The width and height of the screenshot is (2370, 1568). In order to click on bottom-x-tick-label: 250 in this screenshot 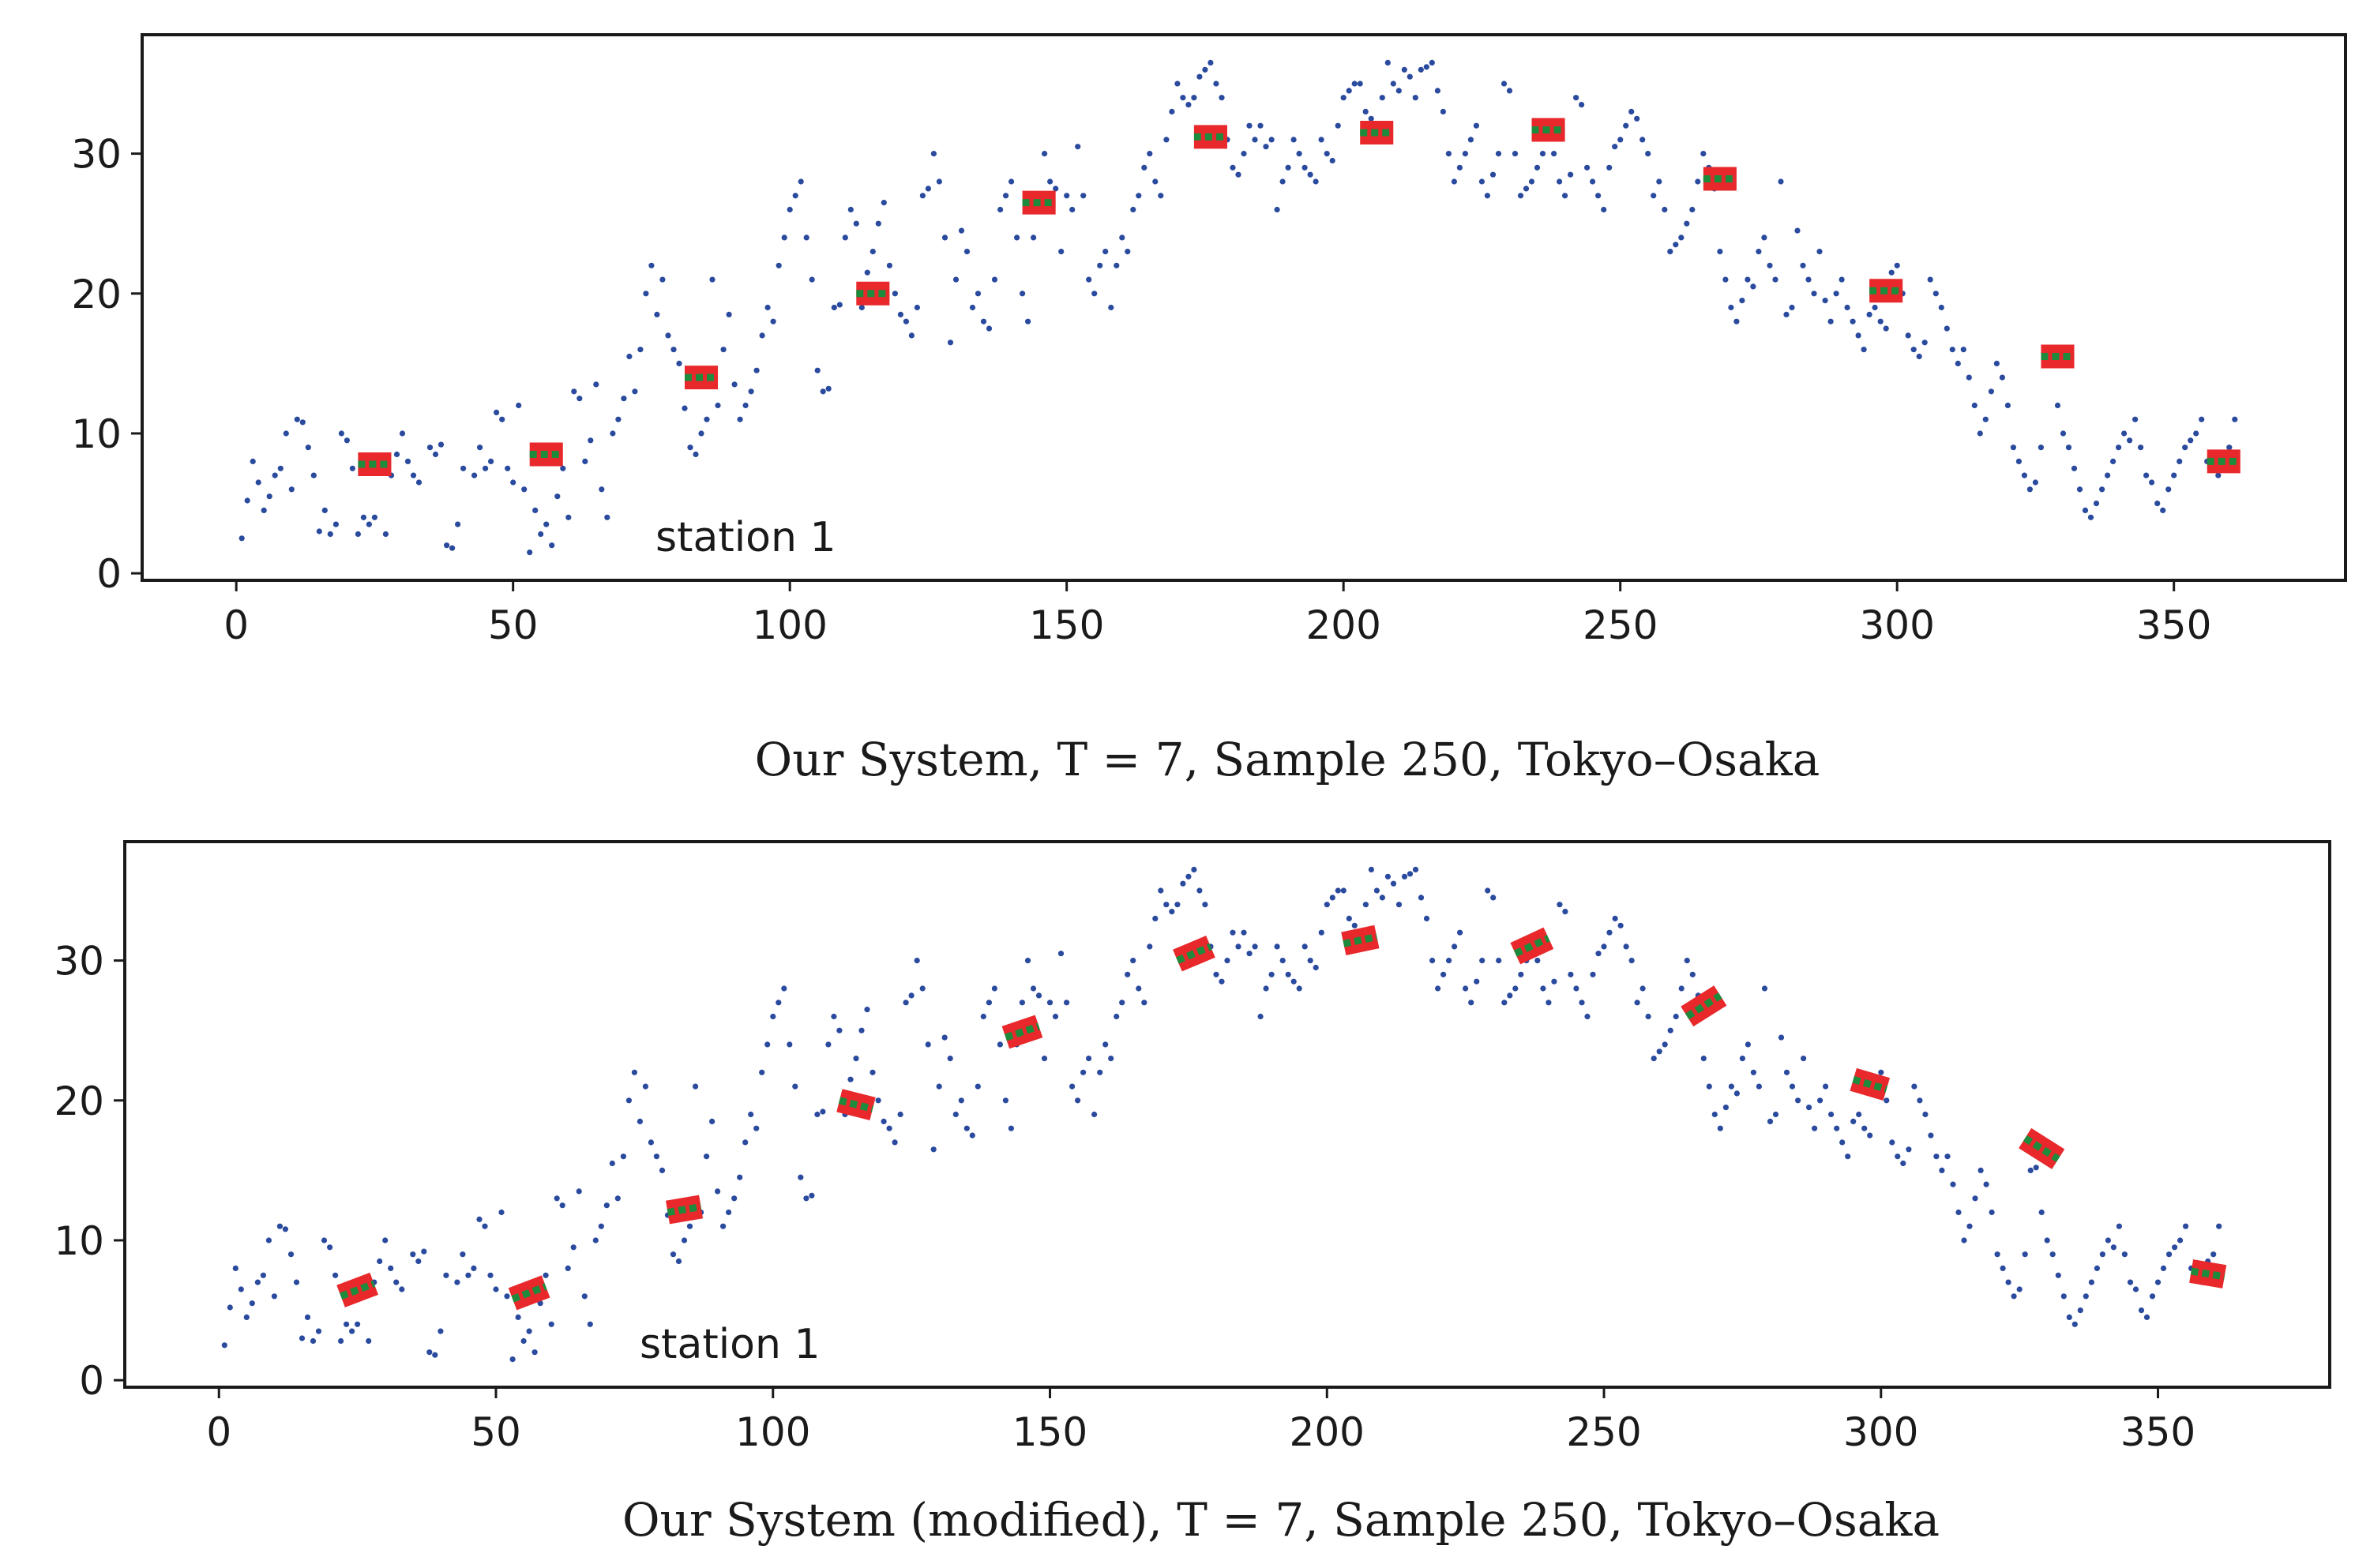, I will do `click(1603, 1432)`.